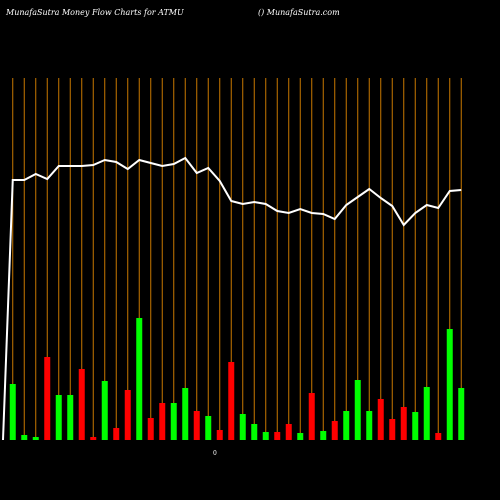  I want to click on zero-label: 0, so click(215, 453).